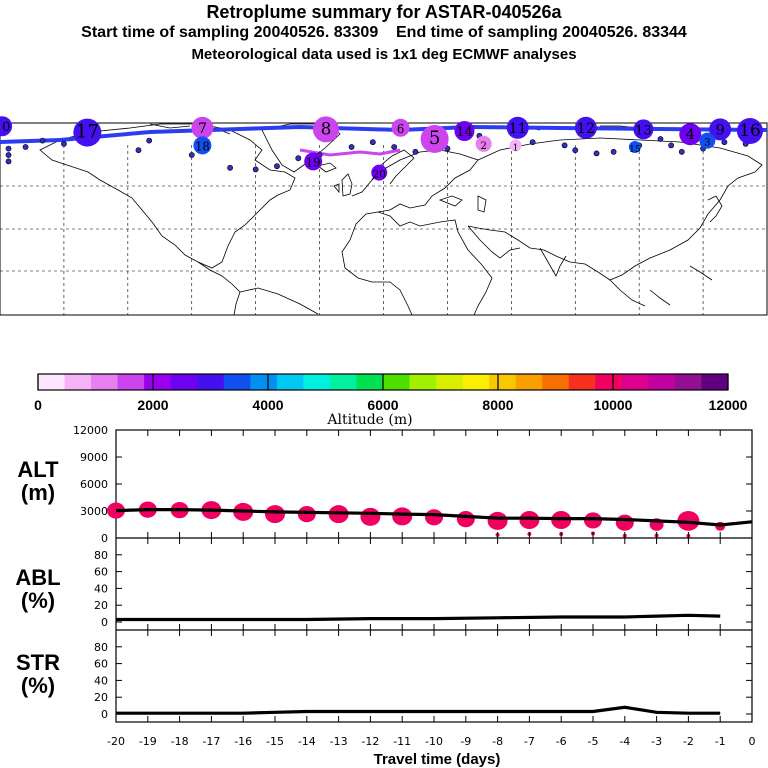 Image resolution: width=768 pixels, height=768 pixels. I want to click on colorbar-tick-label: 4000, so click(267, 405).